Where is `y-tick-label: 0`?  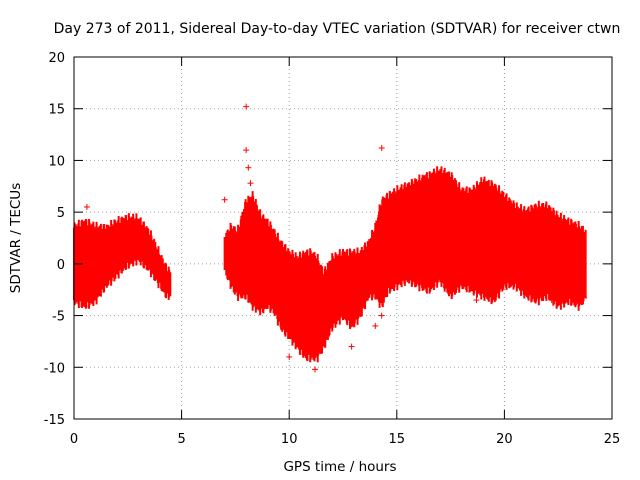 y-tick-label: 0 is located at coordinates (61, 265).